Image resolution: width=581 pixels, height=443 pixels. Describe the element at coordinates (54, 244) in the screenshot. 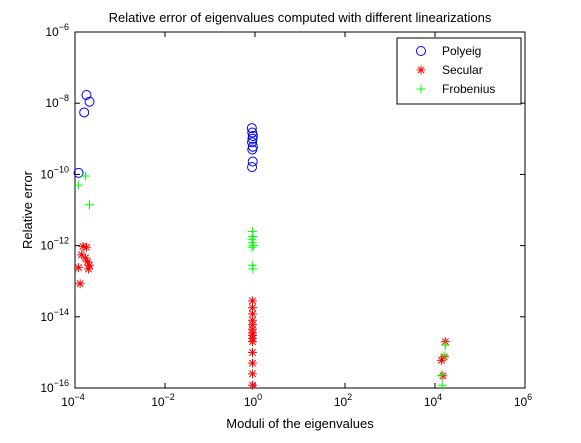

I see `y-tick-label: 10⁻¹²` at that location.